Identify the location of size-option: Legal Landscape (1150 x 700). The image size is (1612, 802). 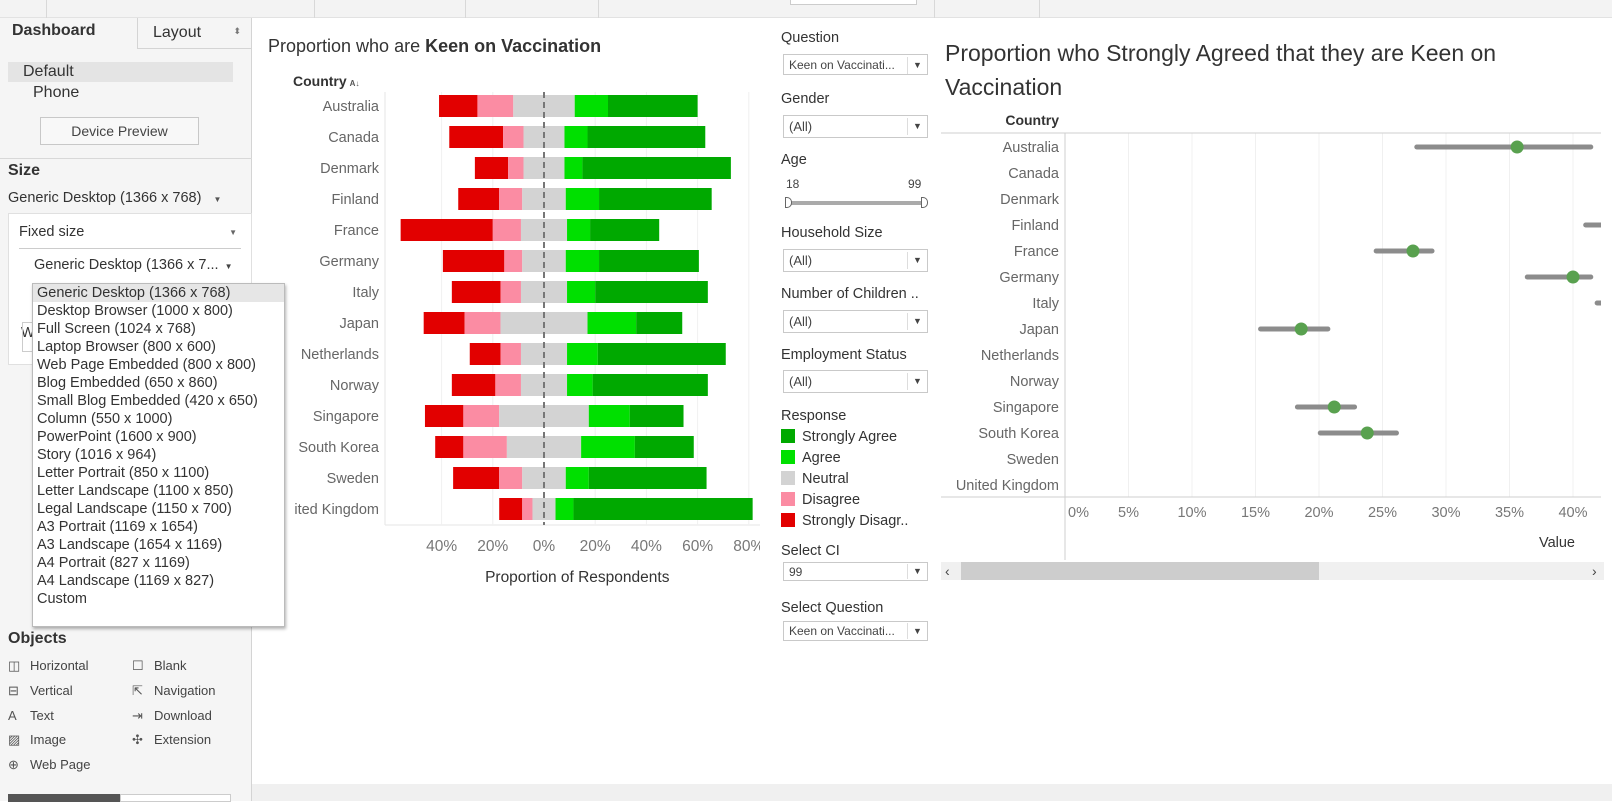
(134, 509).